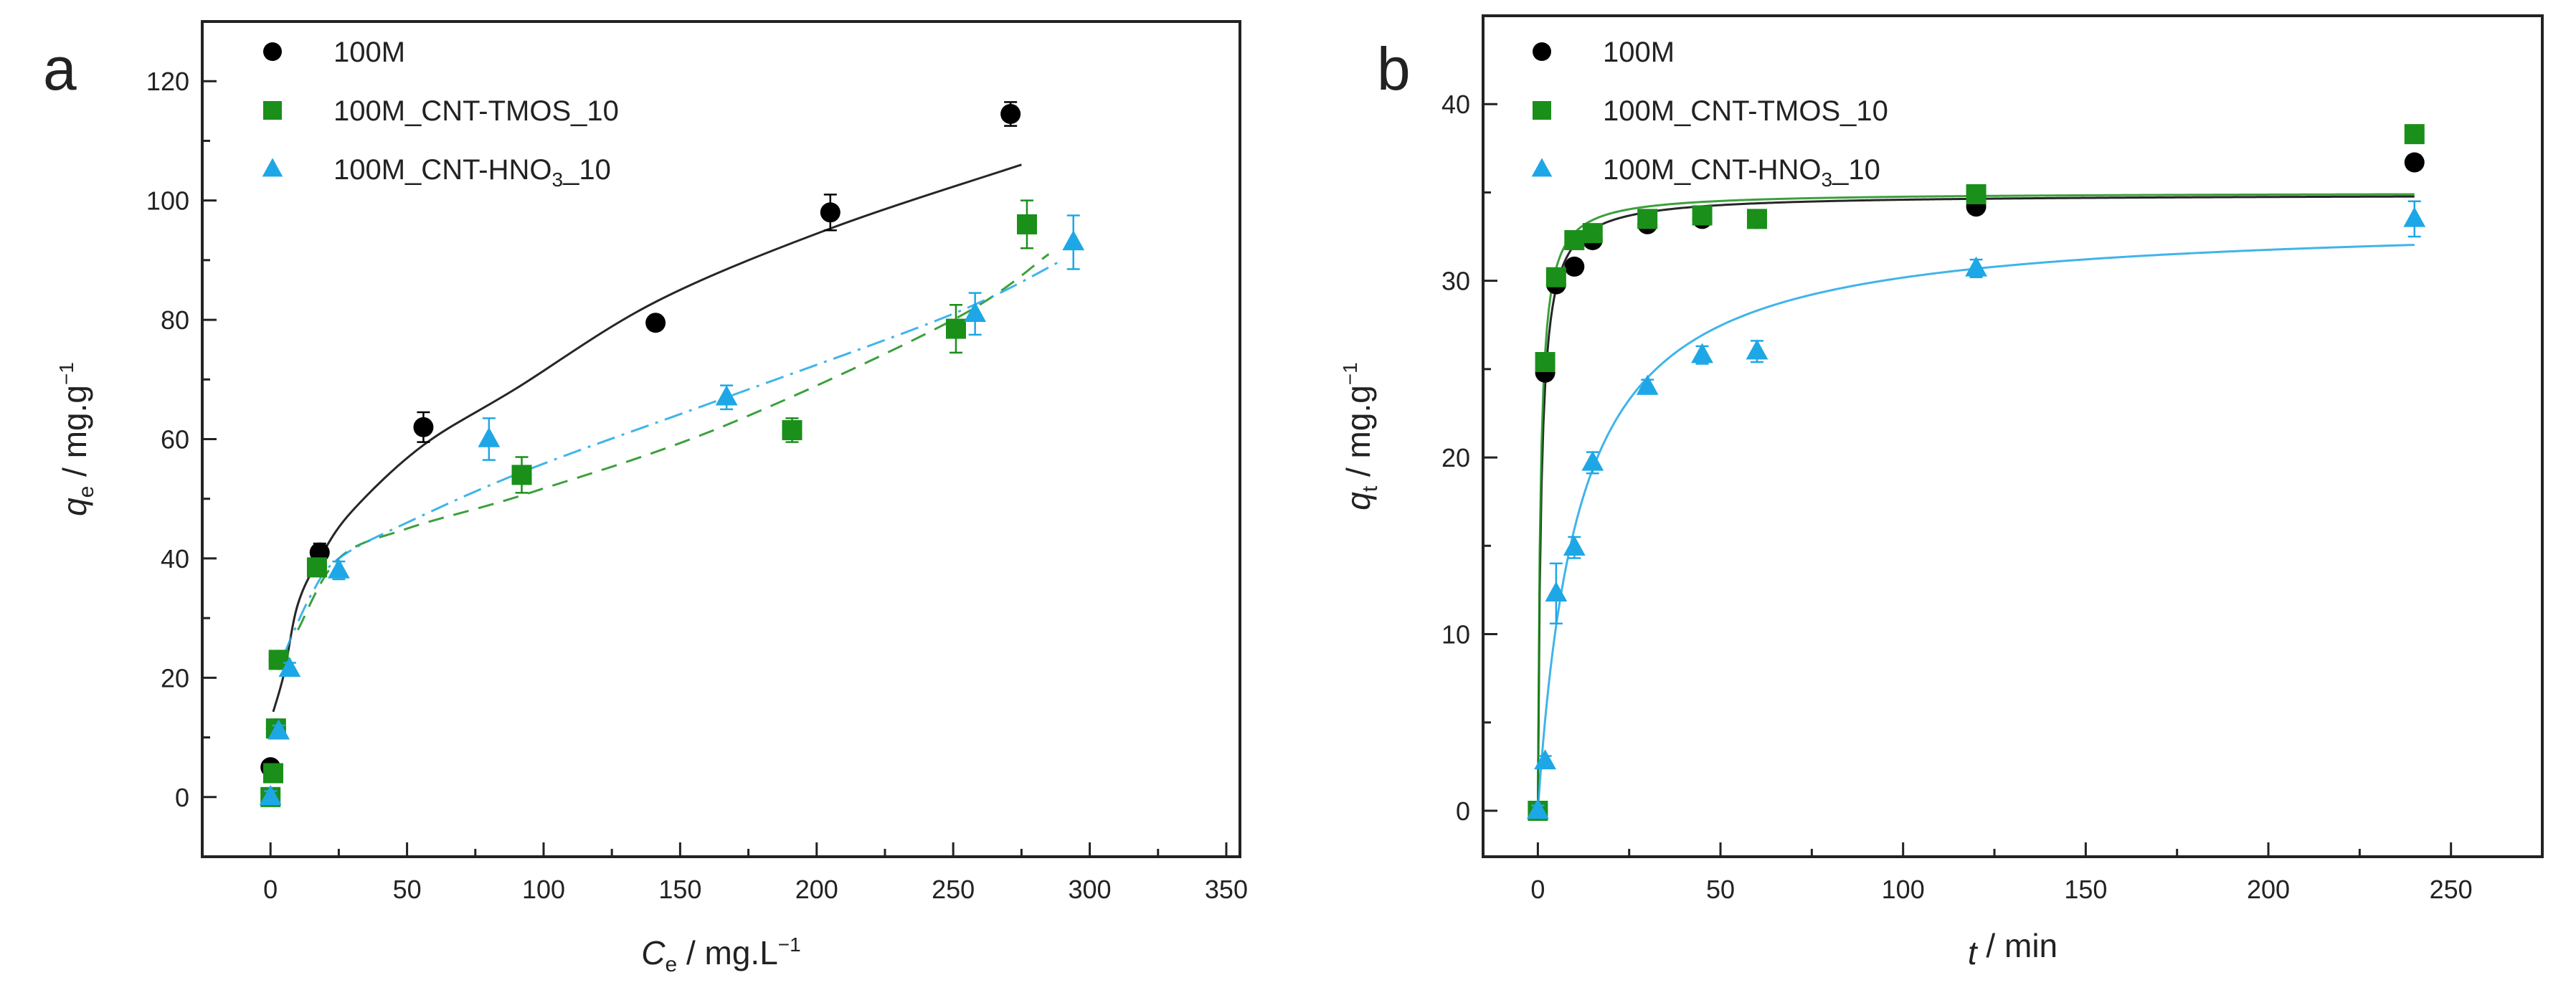 The image size is (2576, 1008). What do you see at coordinates (175, 440) in the screenshot?
I see `y-tick-label: 60` at bounding box center [175, 440].